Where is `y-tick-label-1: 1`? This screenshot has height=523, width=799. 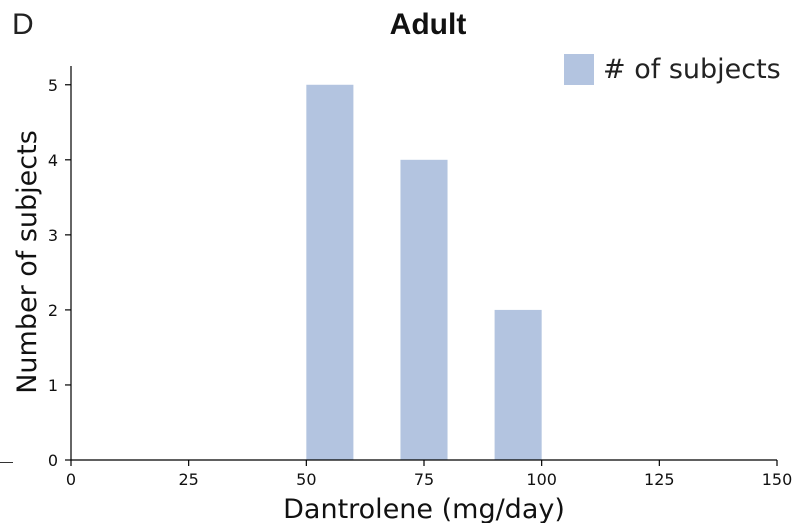 y-tick-label-1: 1 is located at coordinates (53, 385).